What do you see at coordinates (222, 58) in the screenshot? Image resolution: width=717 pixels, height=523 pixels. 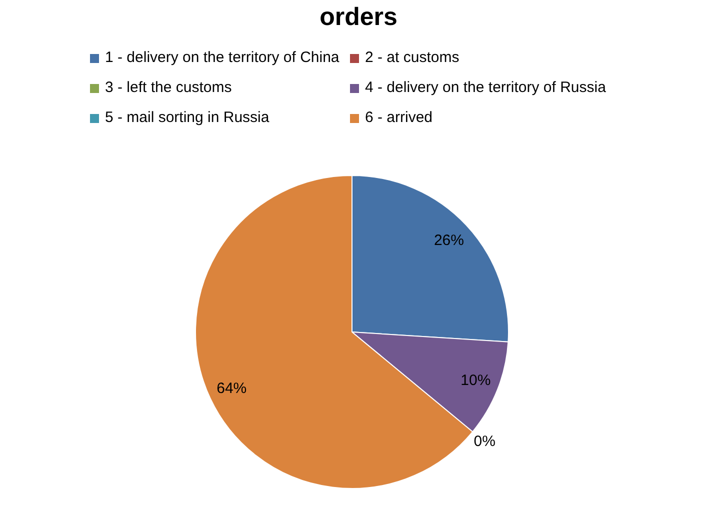 I see `legend-label: 1 - delivery on the territory of China` at bounding box center [222, 58].